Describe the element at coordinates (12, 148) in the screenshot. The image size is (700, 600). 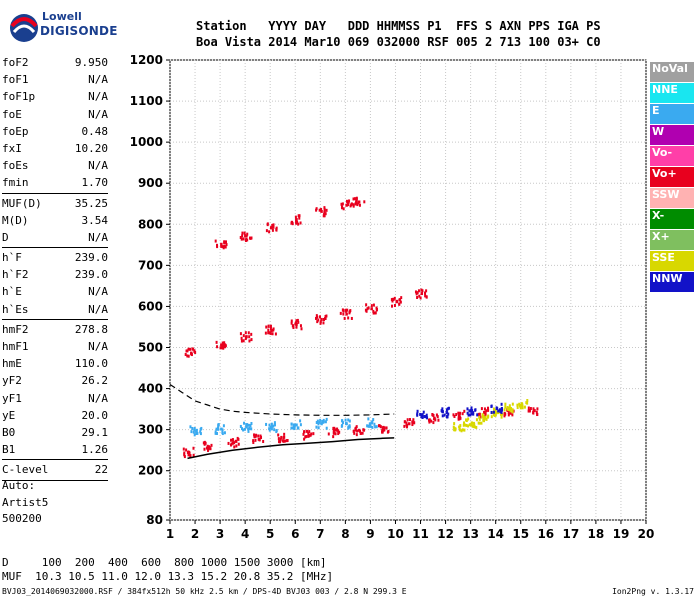
I see `param-name: fxI` at that location.